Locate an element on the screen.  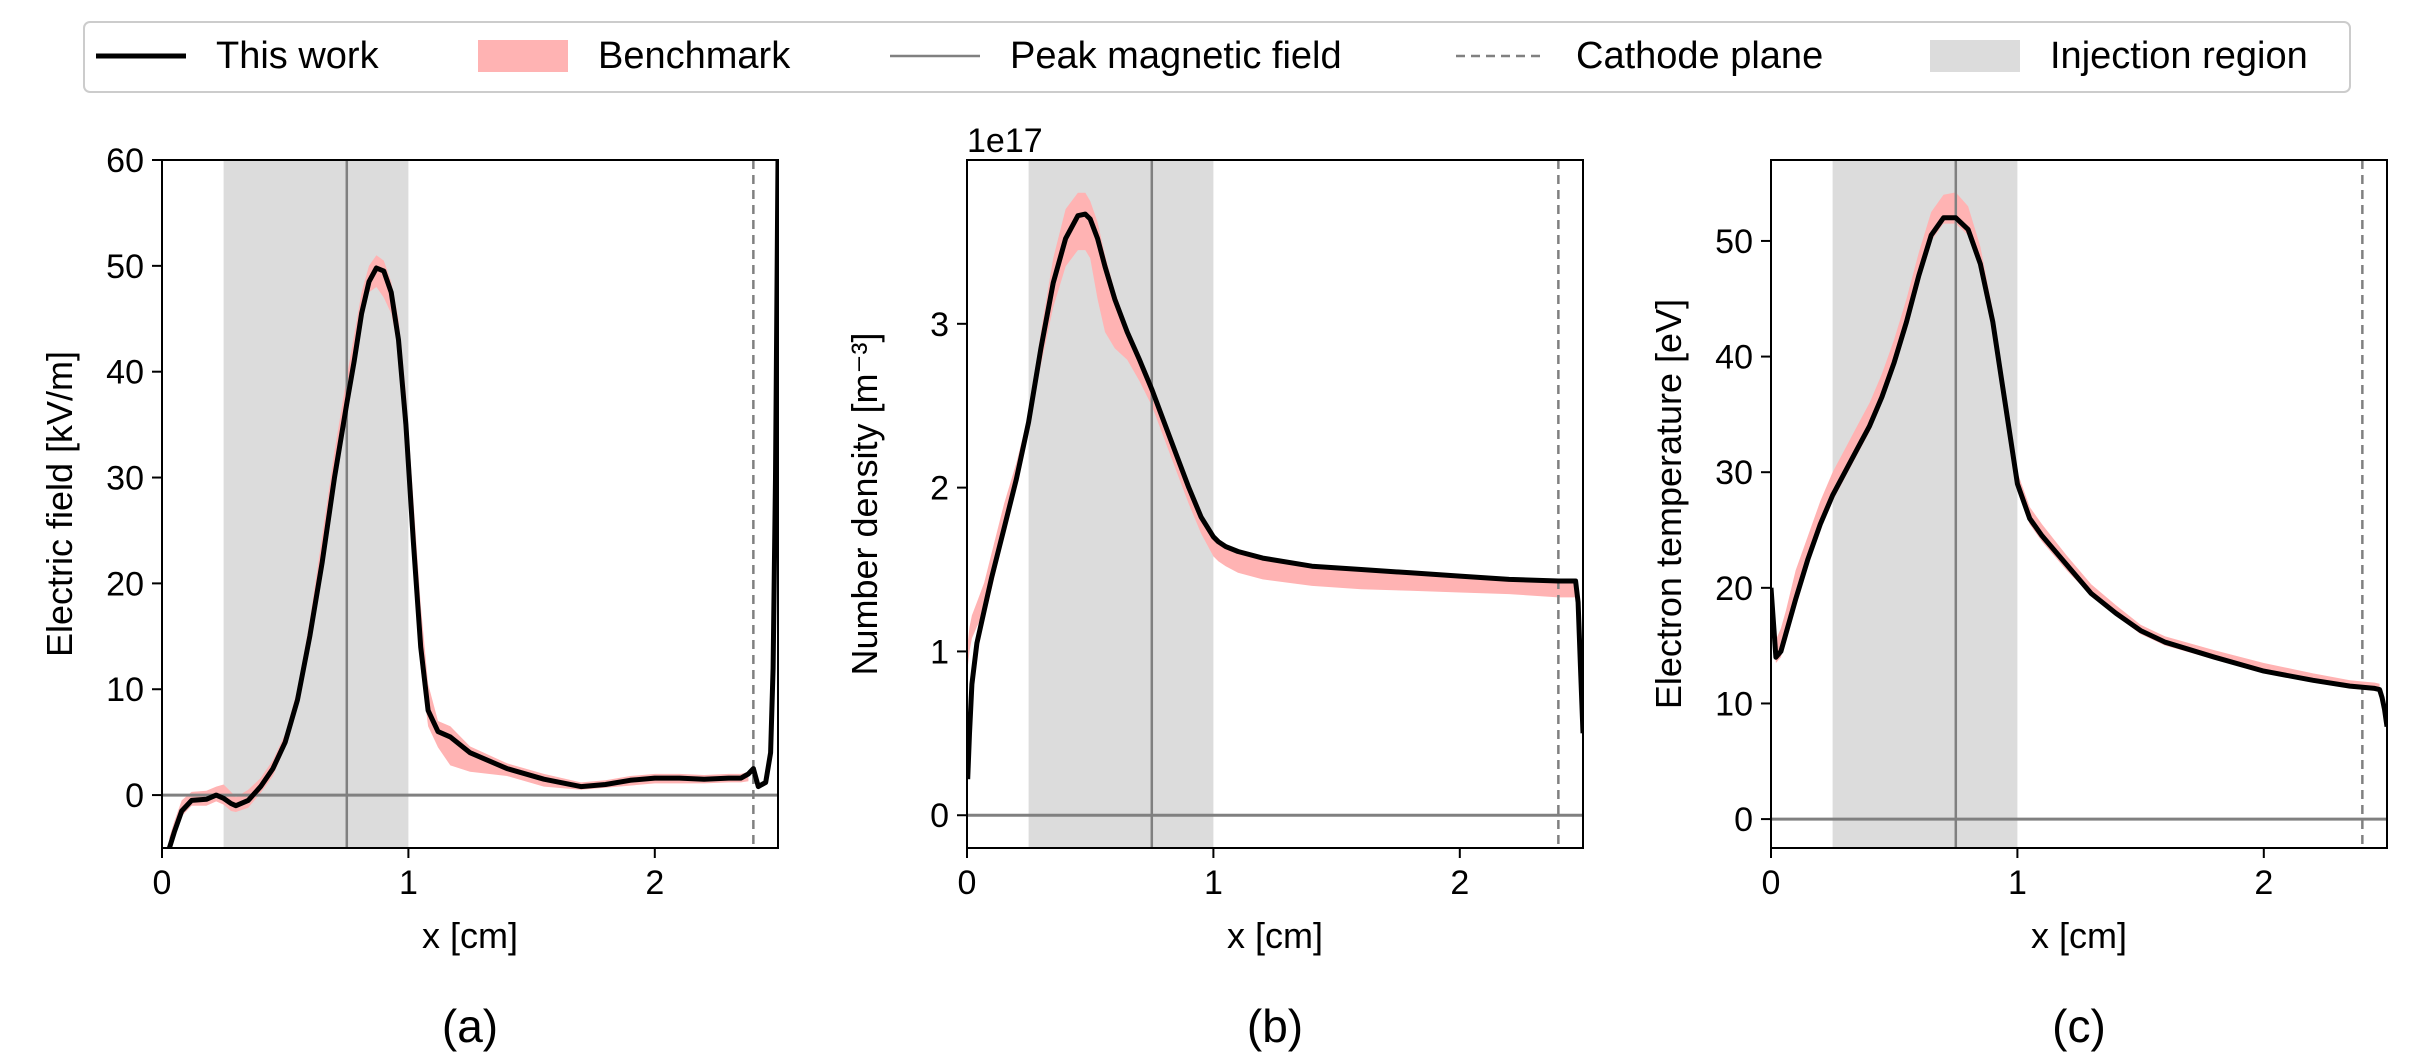
legend-label: Benchmark is located at coordinates (694, 56).